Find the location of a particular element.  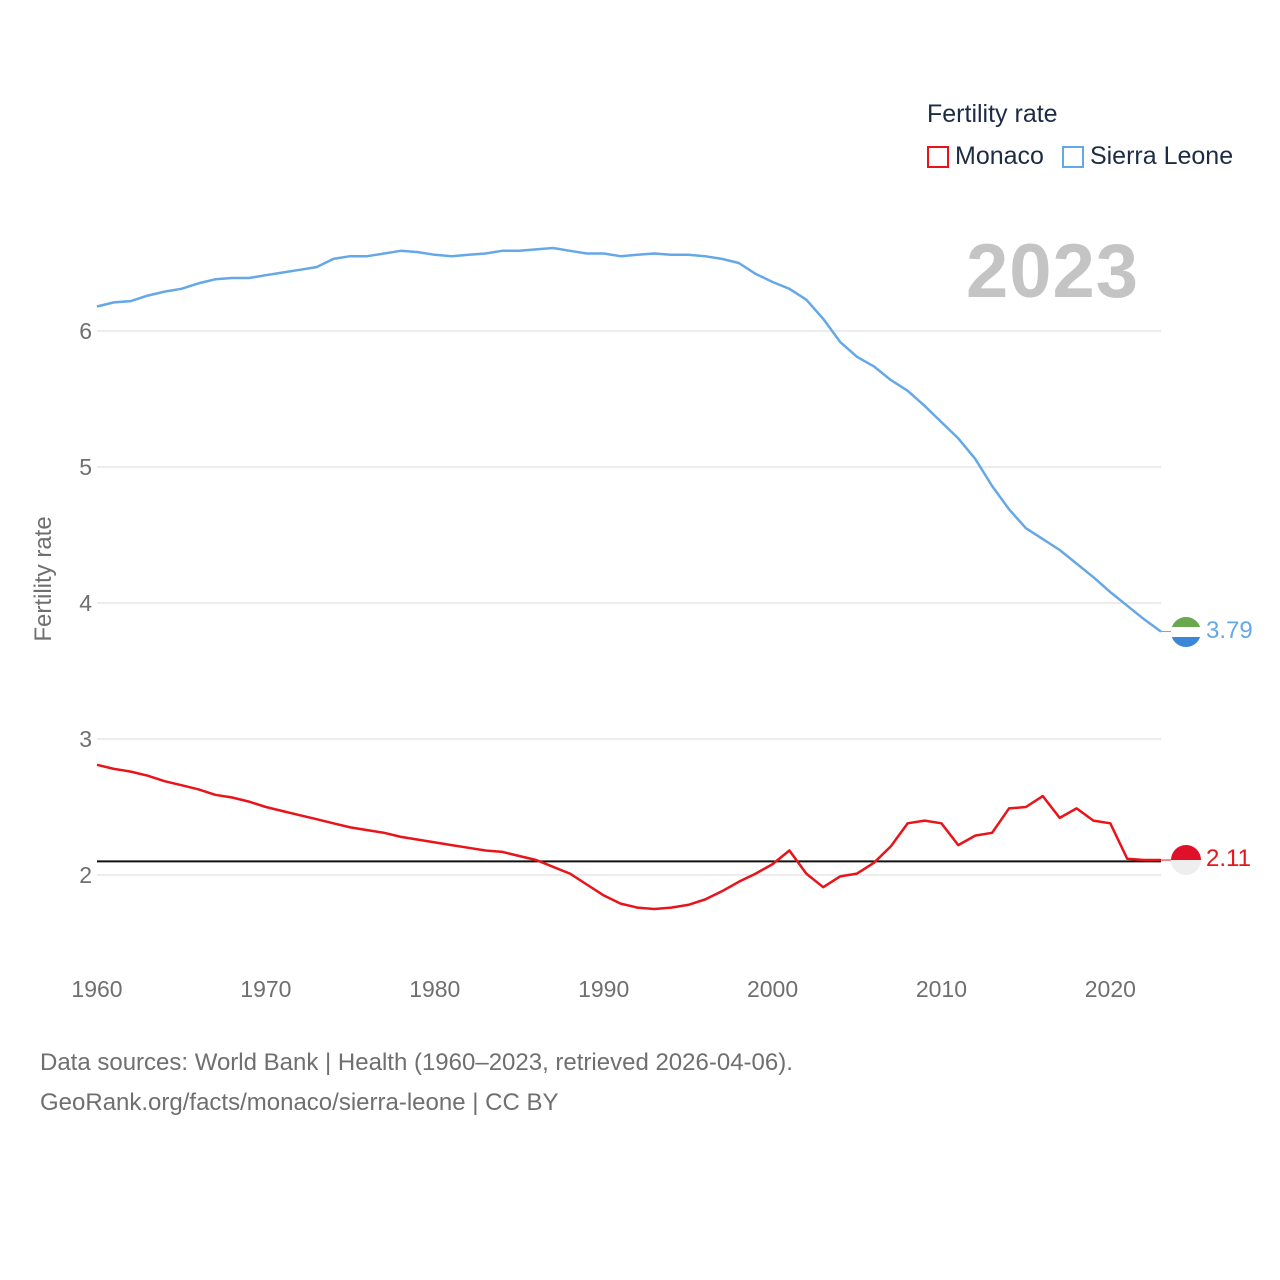

x-tick-label: 1970 is located at coordinates (265, 989).